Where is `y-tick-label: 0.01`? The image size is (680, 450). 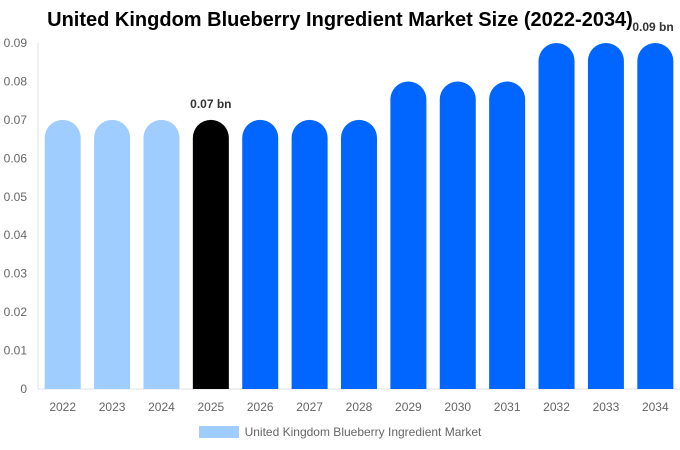 y-tick-label: 0.01 is located at coordinates (16, 351).